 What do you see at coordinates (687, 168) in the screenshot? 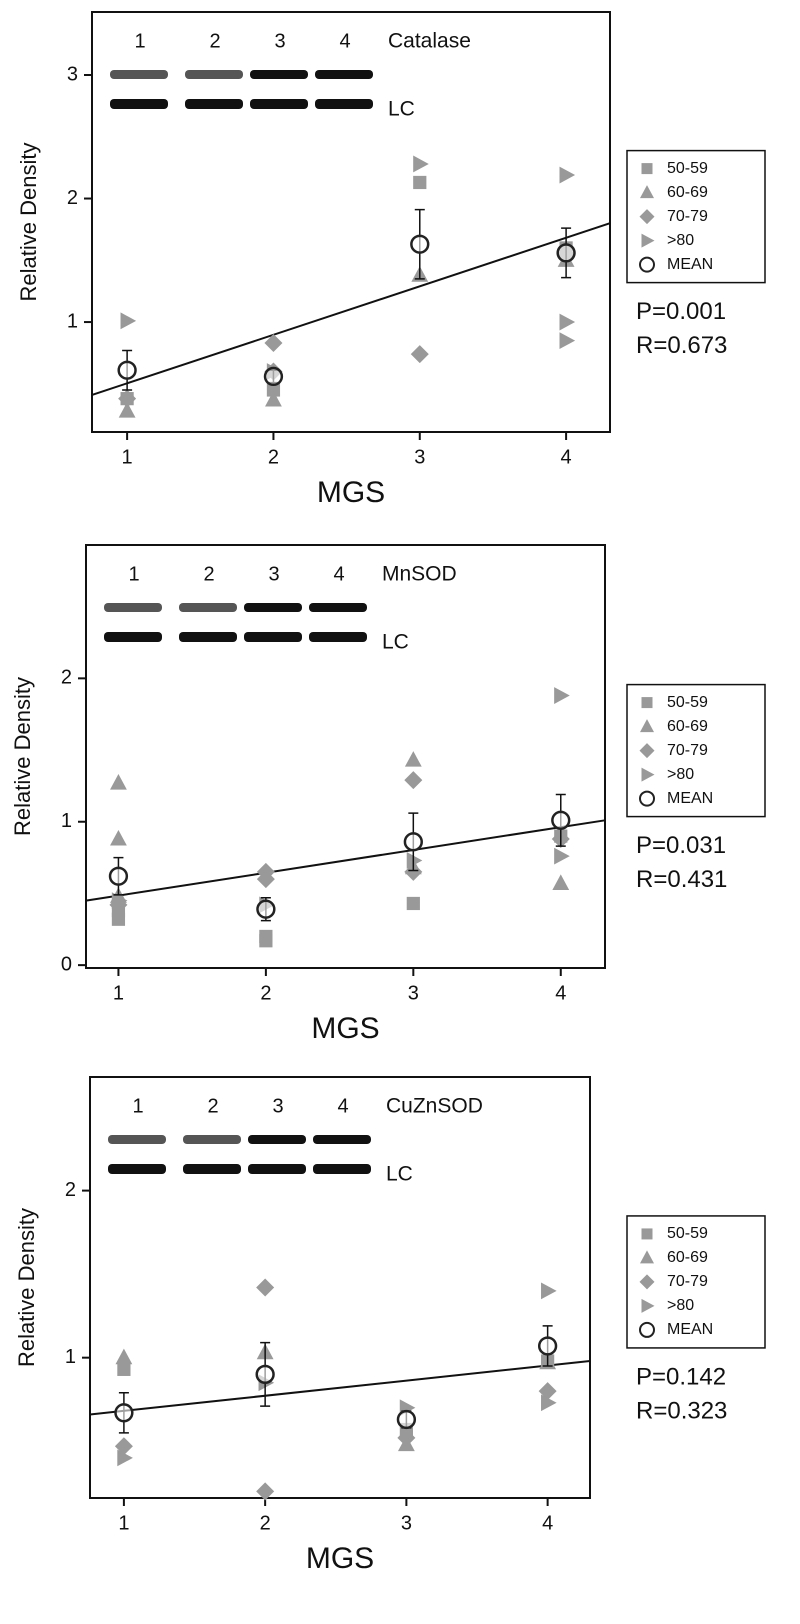
I see `legend-label: 50-59` at bounding box center [687, 168].